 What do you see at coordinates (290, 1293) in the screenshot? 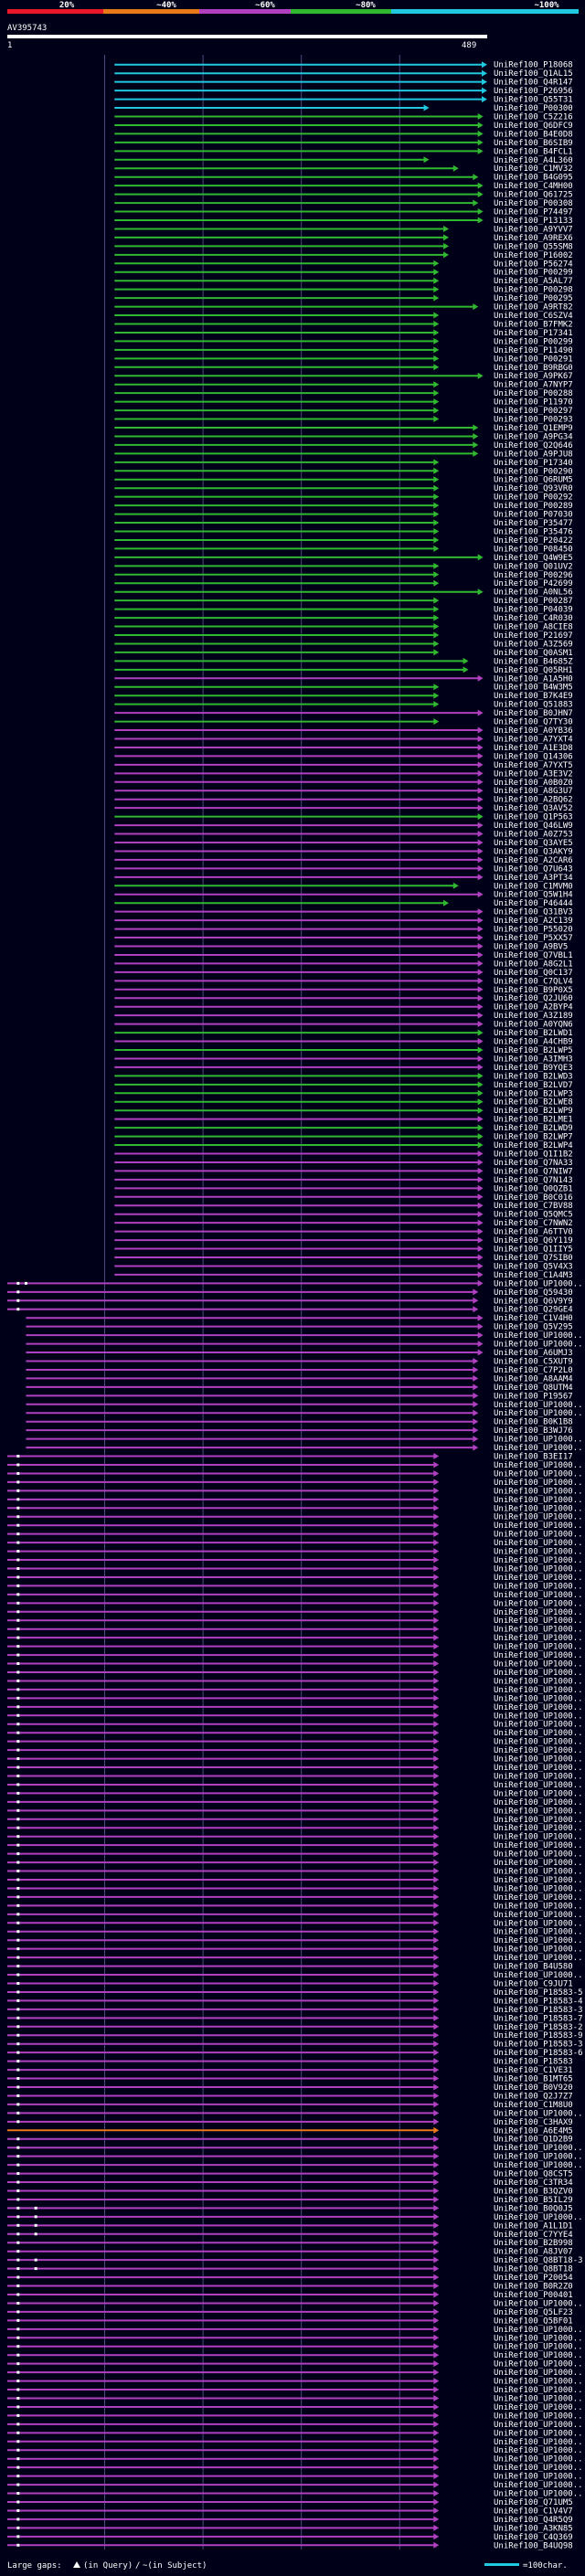
I see `alignment-row: UniRef100_Q59430` at bounding box center [290, 1293].